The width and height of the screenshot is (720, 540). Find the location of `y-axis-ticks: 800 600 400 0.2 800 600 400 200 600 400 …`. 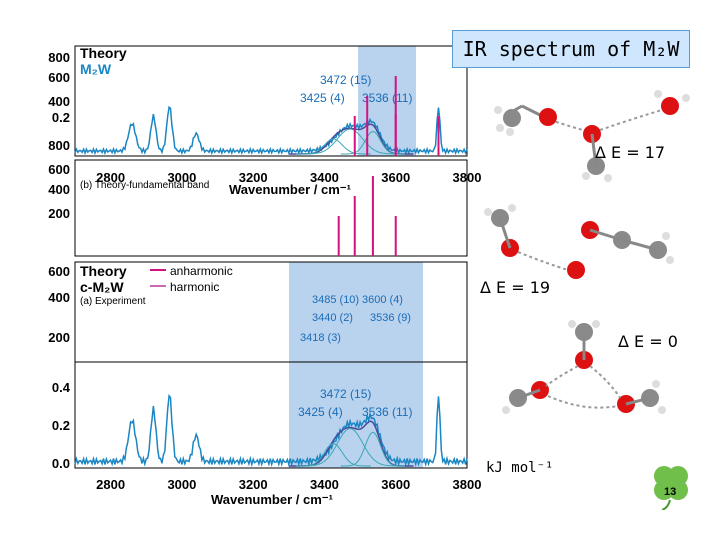

y-axis-ticks: 800 600 400 0.2 800 600 400 200 600 400 … is located at coordinates (59, 260).